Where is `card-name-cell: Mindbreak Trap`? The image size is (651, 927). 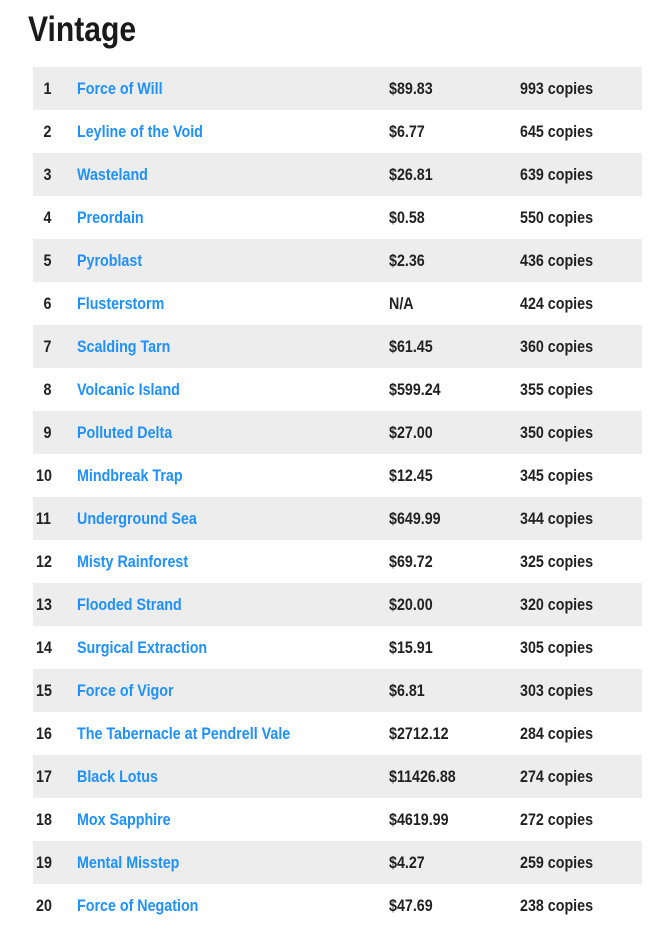
card-name-cell: Mindbreak Trap is located at coordinates (233, 476).